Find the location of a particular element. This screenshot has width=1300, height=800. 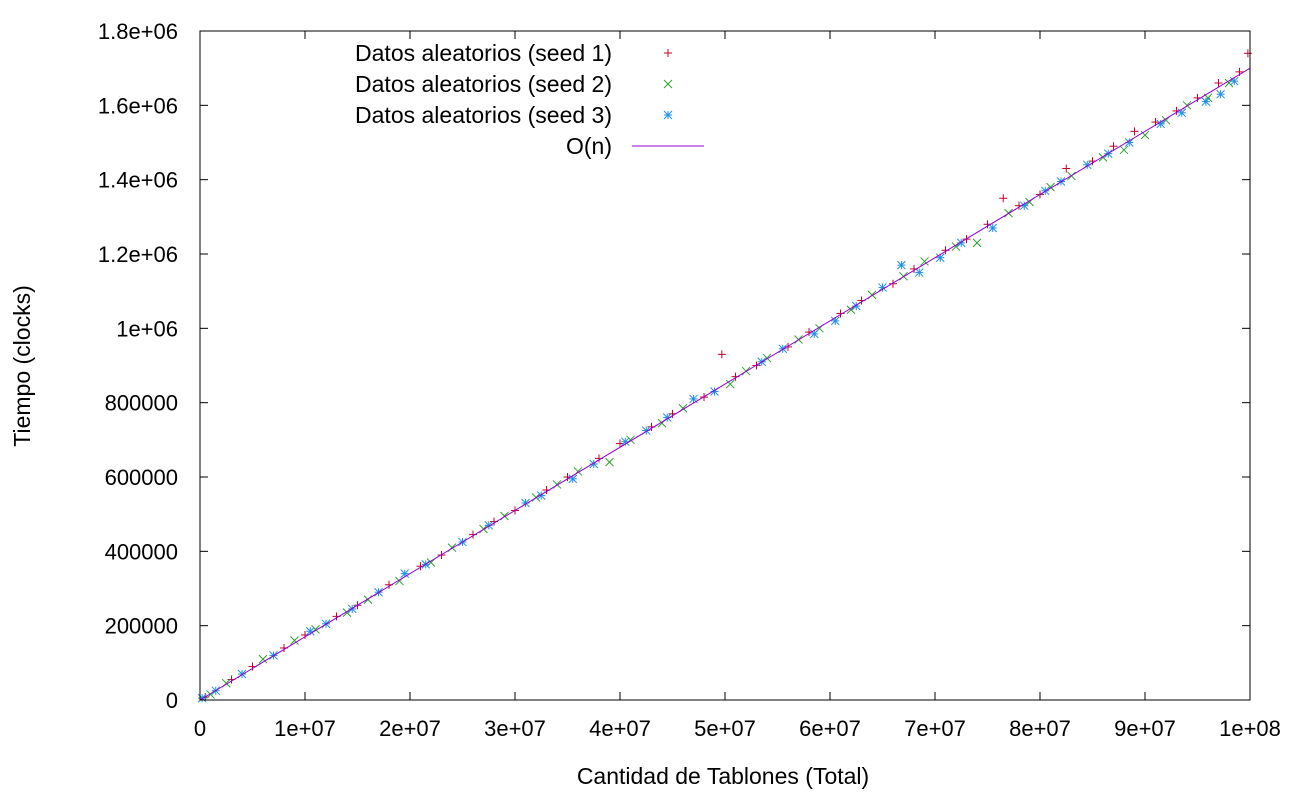

y-tick-label: 600000 is located at coordinates (141, 477).